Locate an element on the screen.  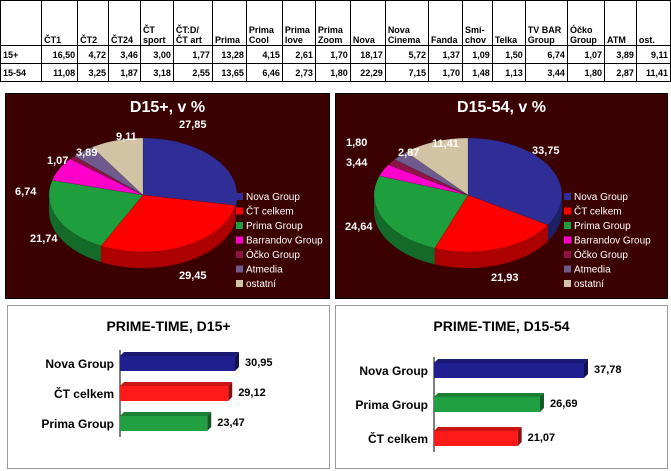
column-header: Telka is located at coordinates (508, 23).